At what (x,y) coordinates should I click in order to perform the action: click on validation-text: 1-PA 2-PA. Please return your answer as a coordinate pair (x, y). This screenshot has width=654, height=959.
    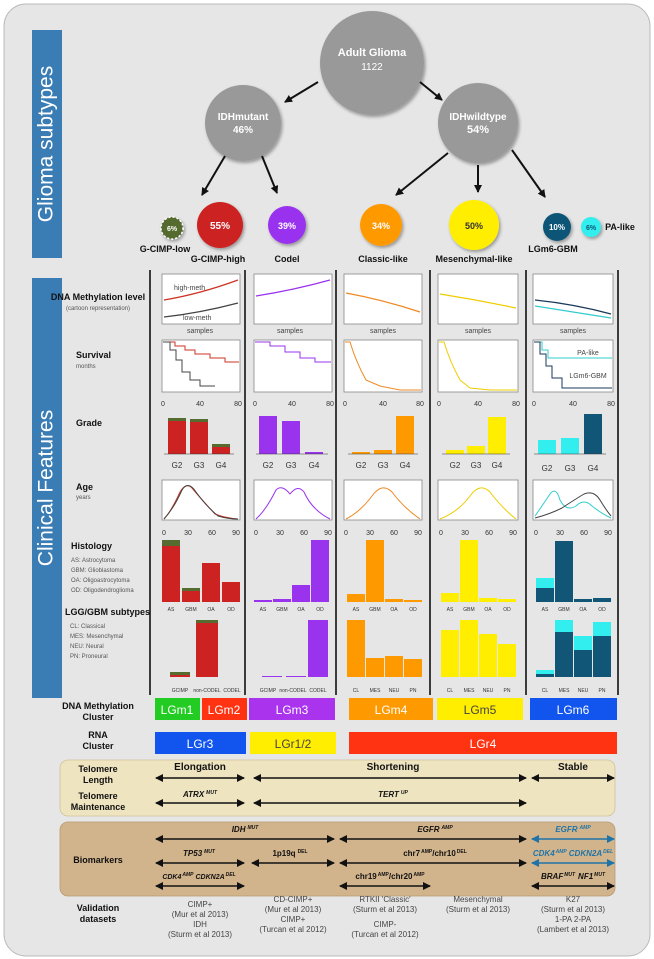
    Looking at the image, I should click on (573, 919).